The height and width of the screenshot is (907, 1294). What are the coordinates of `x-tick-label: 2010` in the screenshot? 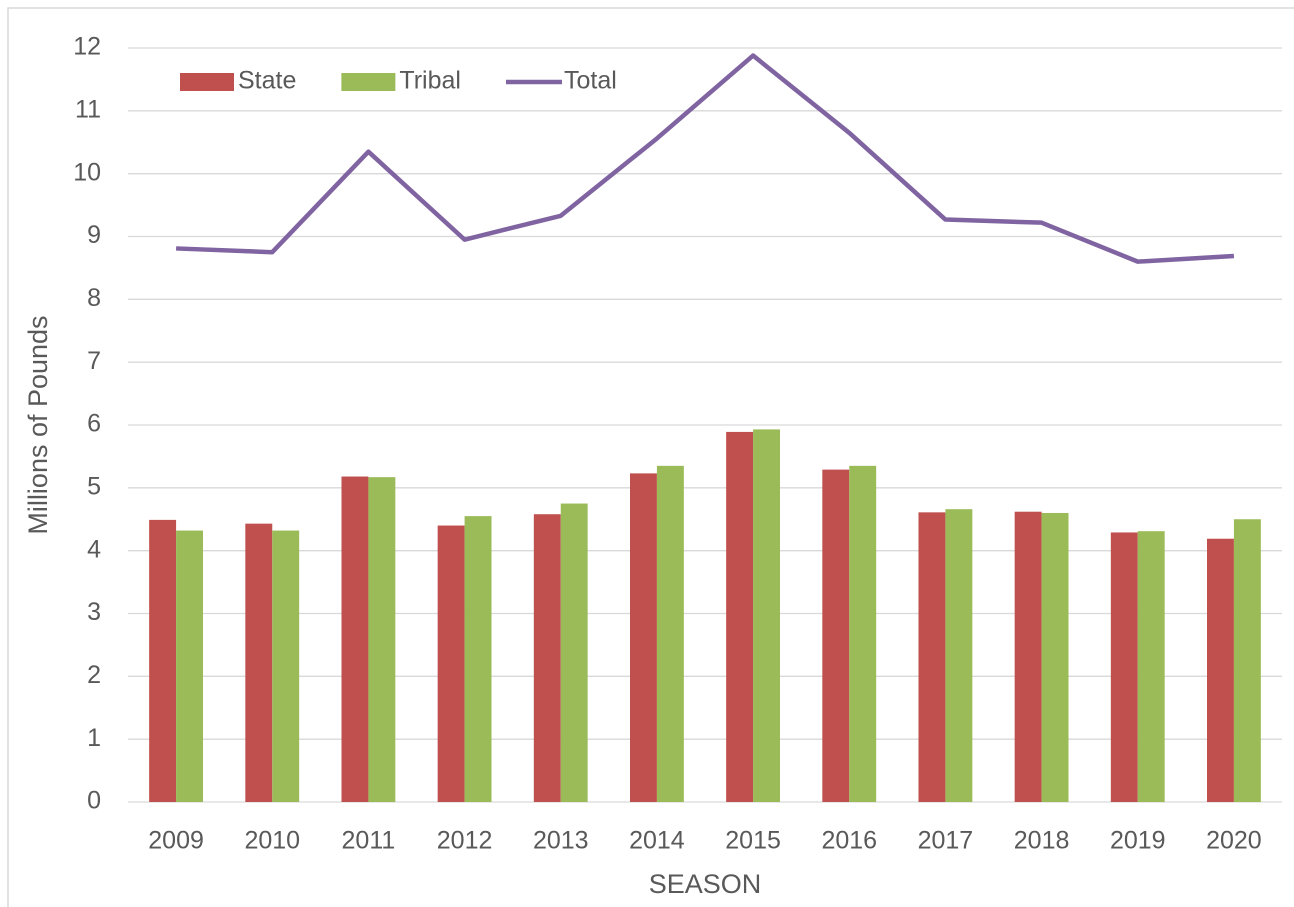 It's located at (272, 841).